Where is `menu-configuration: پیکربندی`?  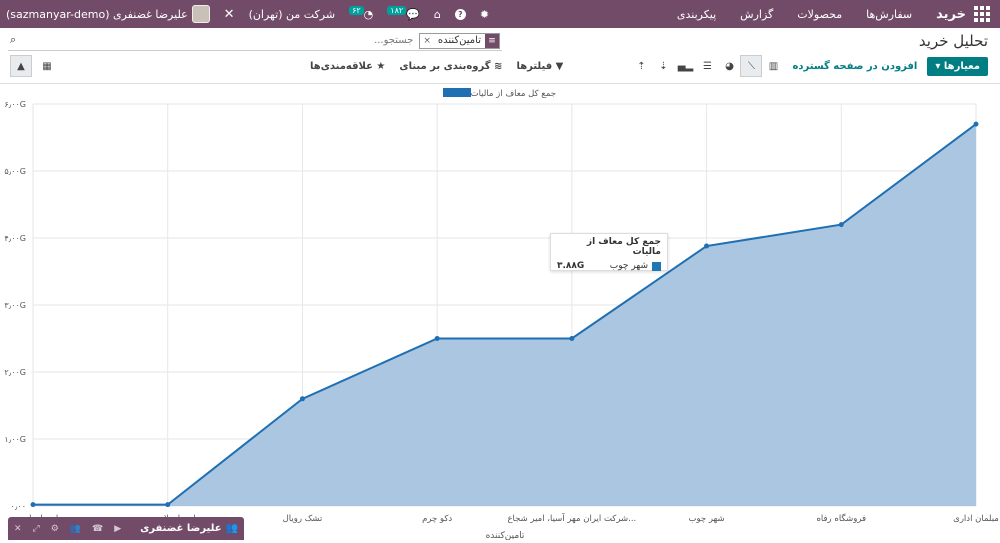
menu-configuration: پیکربندی is located at coordinates (696, 14).